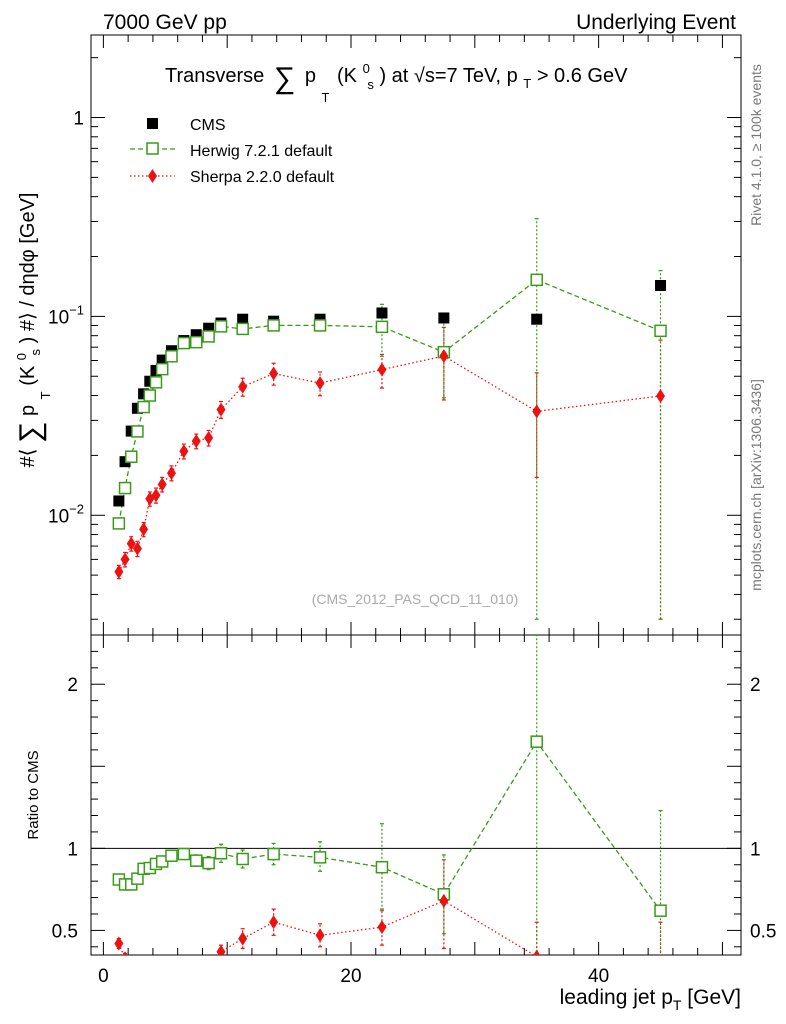 The image size is (786, 1024). What do you see at coordinates (598, 976) in the screenshot?
I see `x-tick-label: 40` at bounding box center [598, 976].